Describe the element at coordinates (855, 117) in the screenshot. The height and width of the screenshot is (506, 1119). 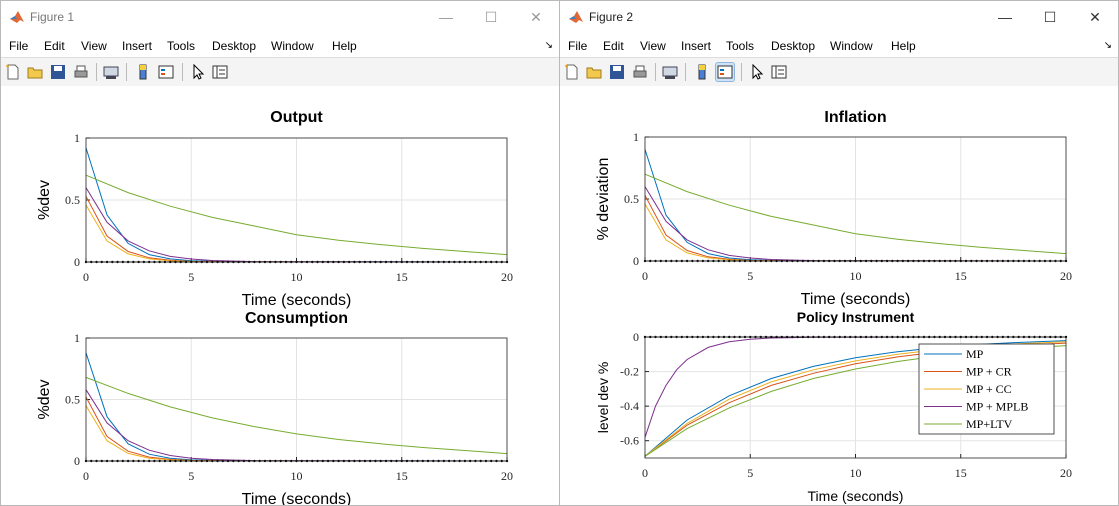
I see `chart-title: Inflation` at that location.